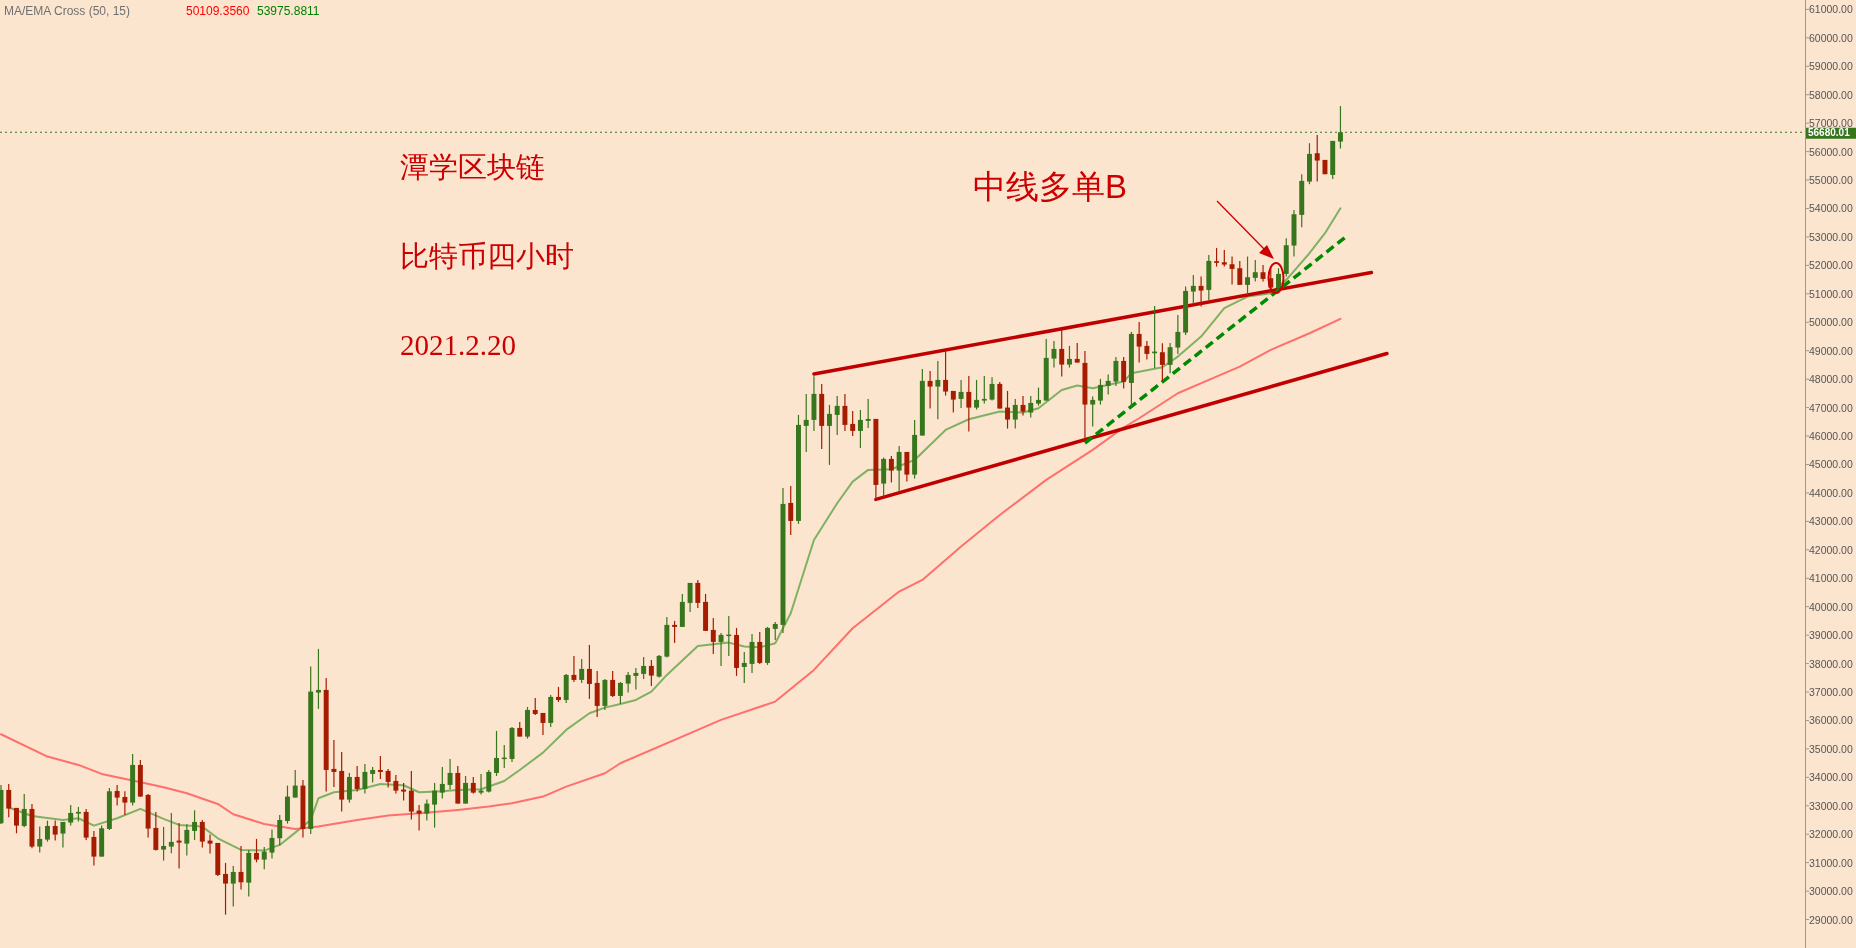 The height and width of the screenshot is (948, 1856). What do you see at coordinates (472, 167) in the screenshot?
I see `annotation: 潭学区块链` at bounding box center [472, 167].